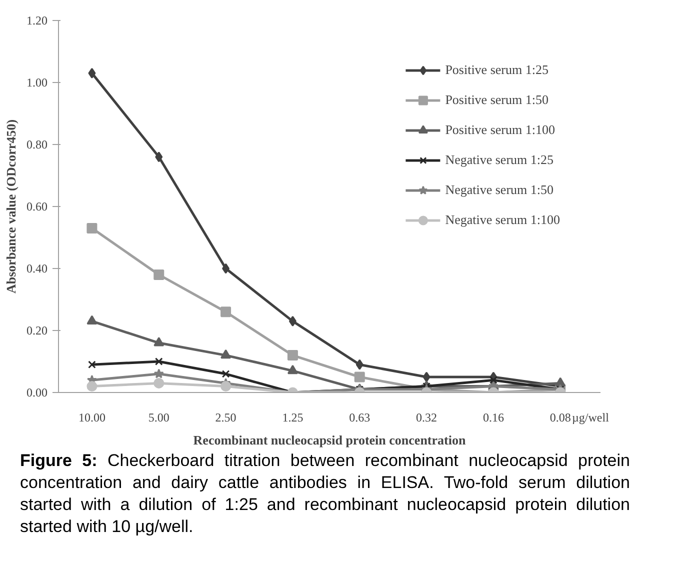 This screenshot has width=678, height=571. I want to click on legend-label: Negative serum 1:100, so click(502, 220).